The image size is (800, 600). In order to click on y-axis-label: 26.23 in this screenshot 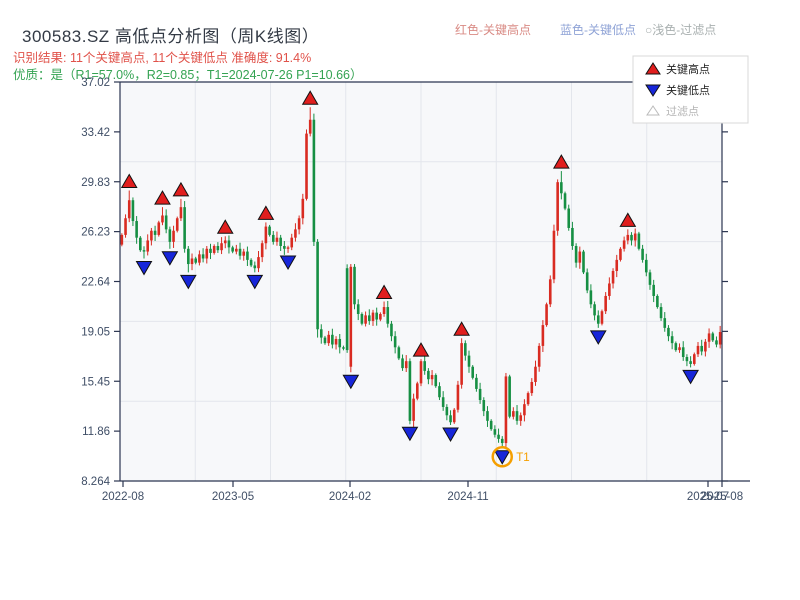, I will do `click(95, 233)`.